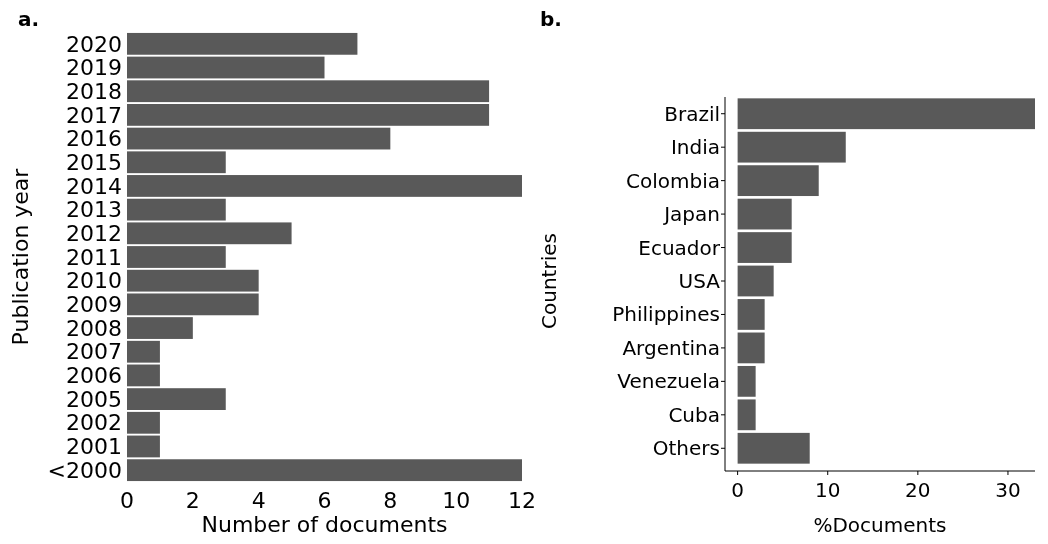 This screenshot has height=544, width=1048. What do you see at coordinates (94, 281) in the screenshot?
I see `y-tick-label: 2010` at bounding box center [94, 281].